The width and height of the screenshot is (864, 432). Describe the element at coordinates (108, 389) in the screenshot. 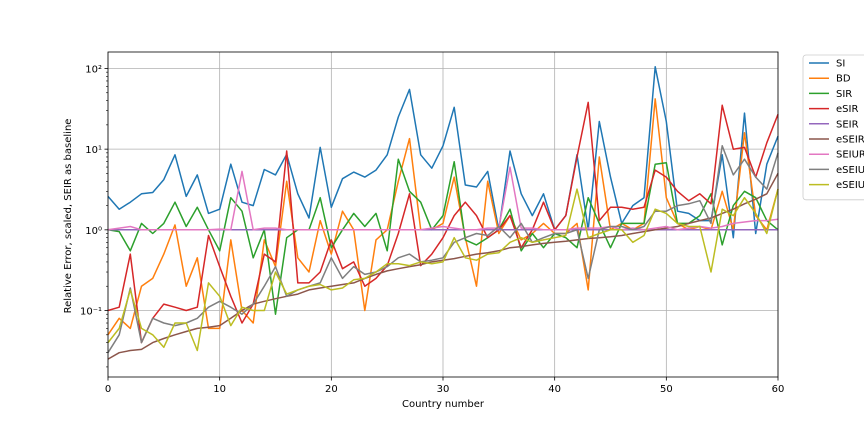

I see `x-tick-label: 0` at that location.